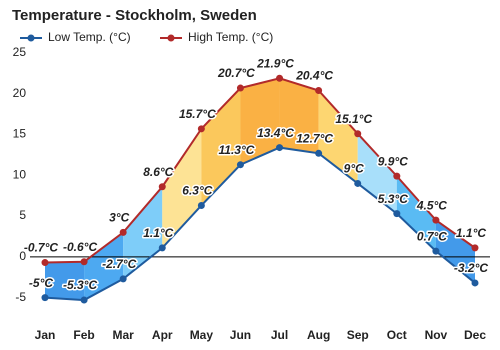  Describe the element at coordinates (22, 256) in the screenshot. I see `y-tick-label: 0` at that location.